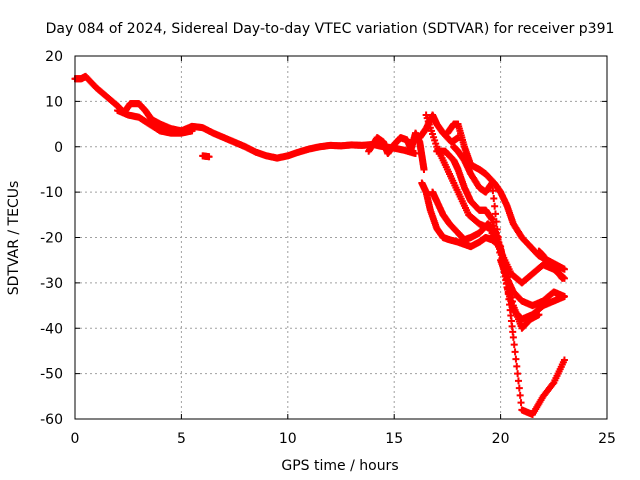  Describe the element at coordinates (51, 193) in the screenshot. I see `y-tick-label: -10` at that location.